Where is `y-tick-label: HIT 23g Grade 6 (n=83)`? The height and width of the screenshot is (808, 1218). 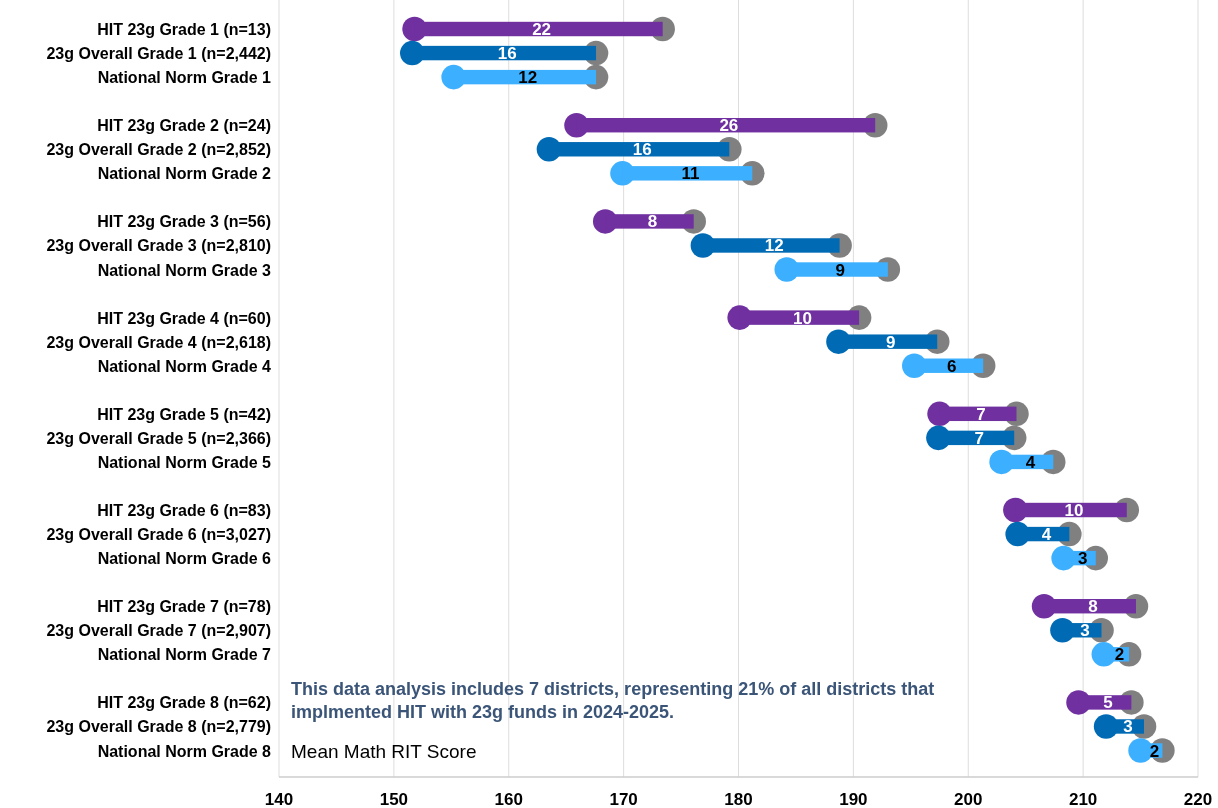
y-tick-label: HIT 23g Grade 6 (n=83) is located at coordinates (184, 511).